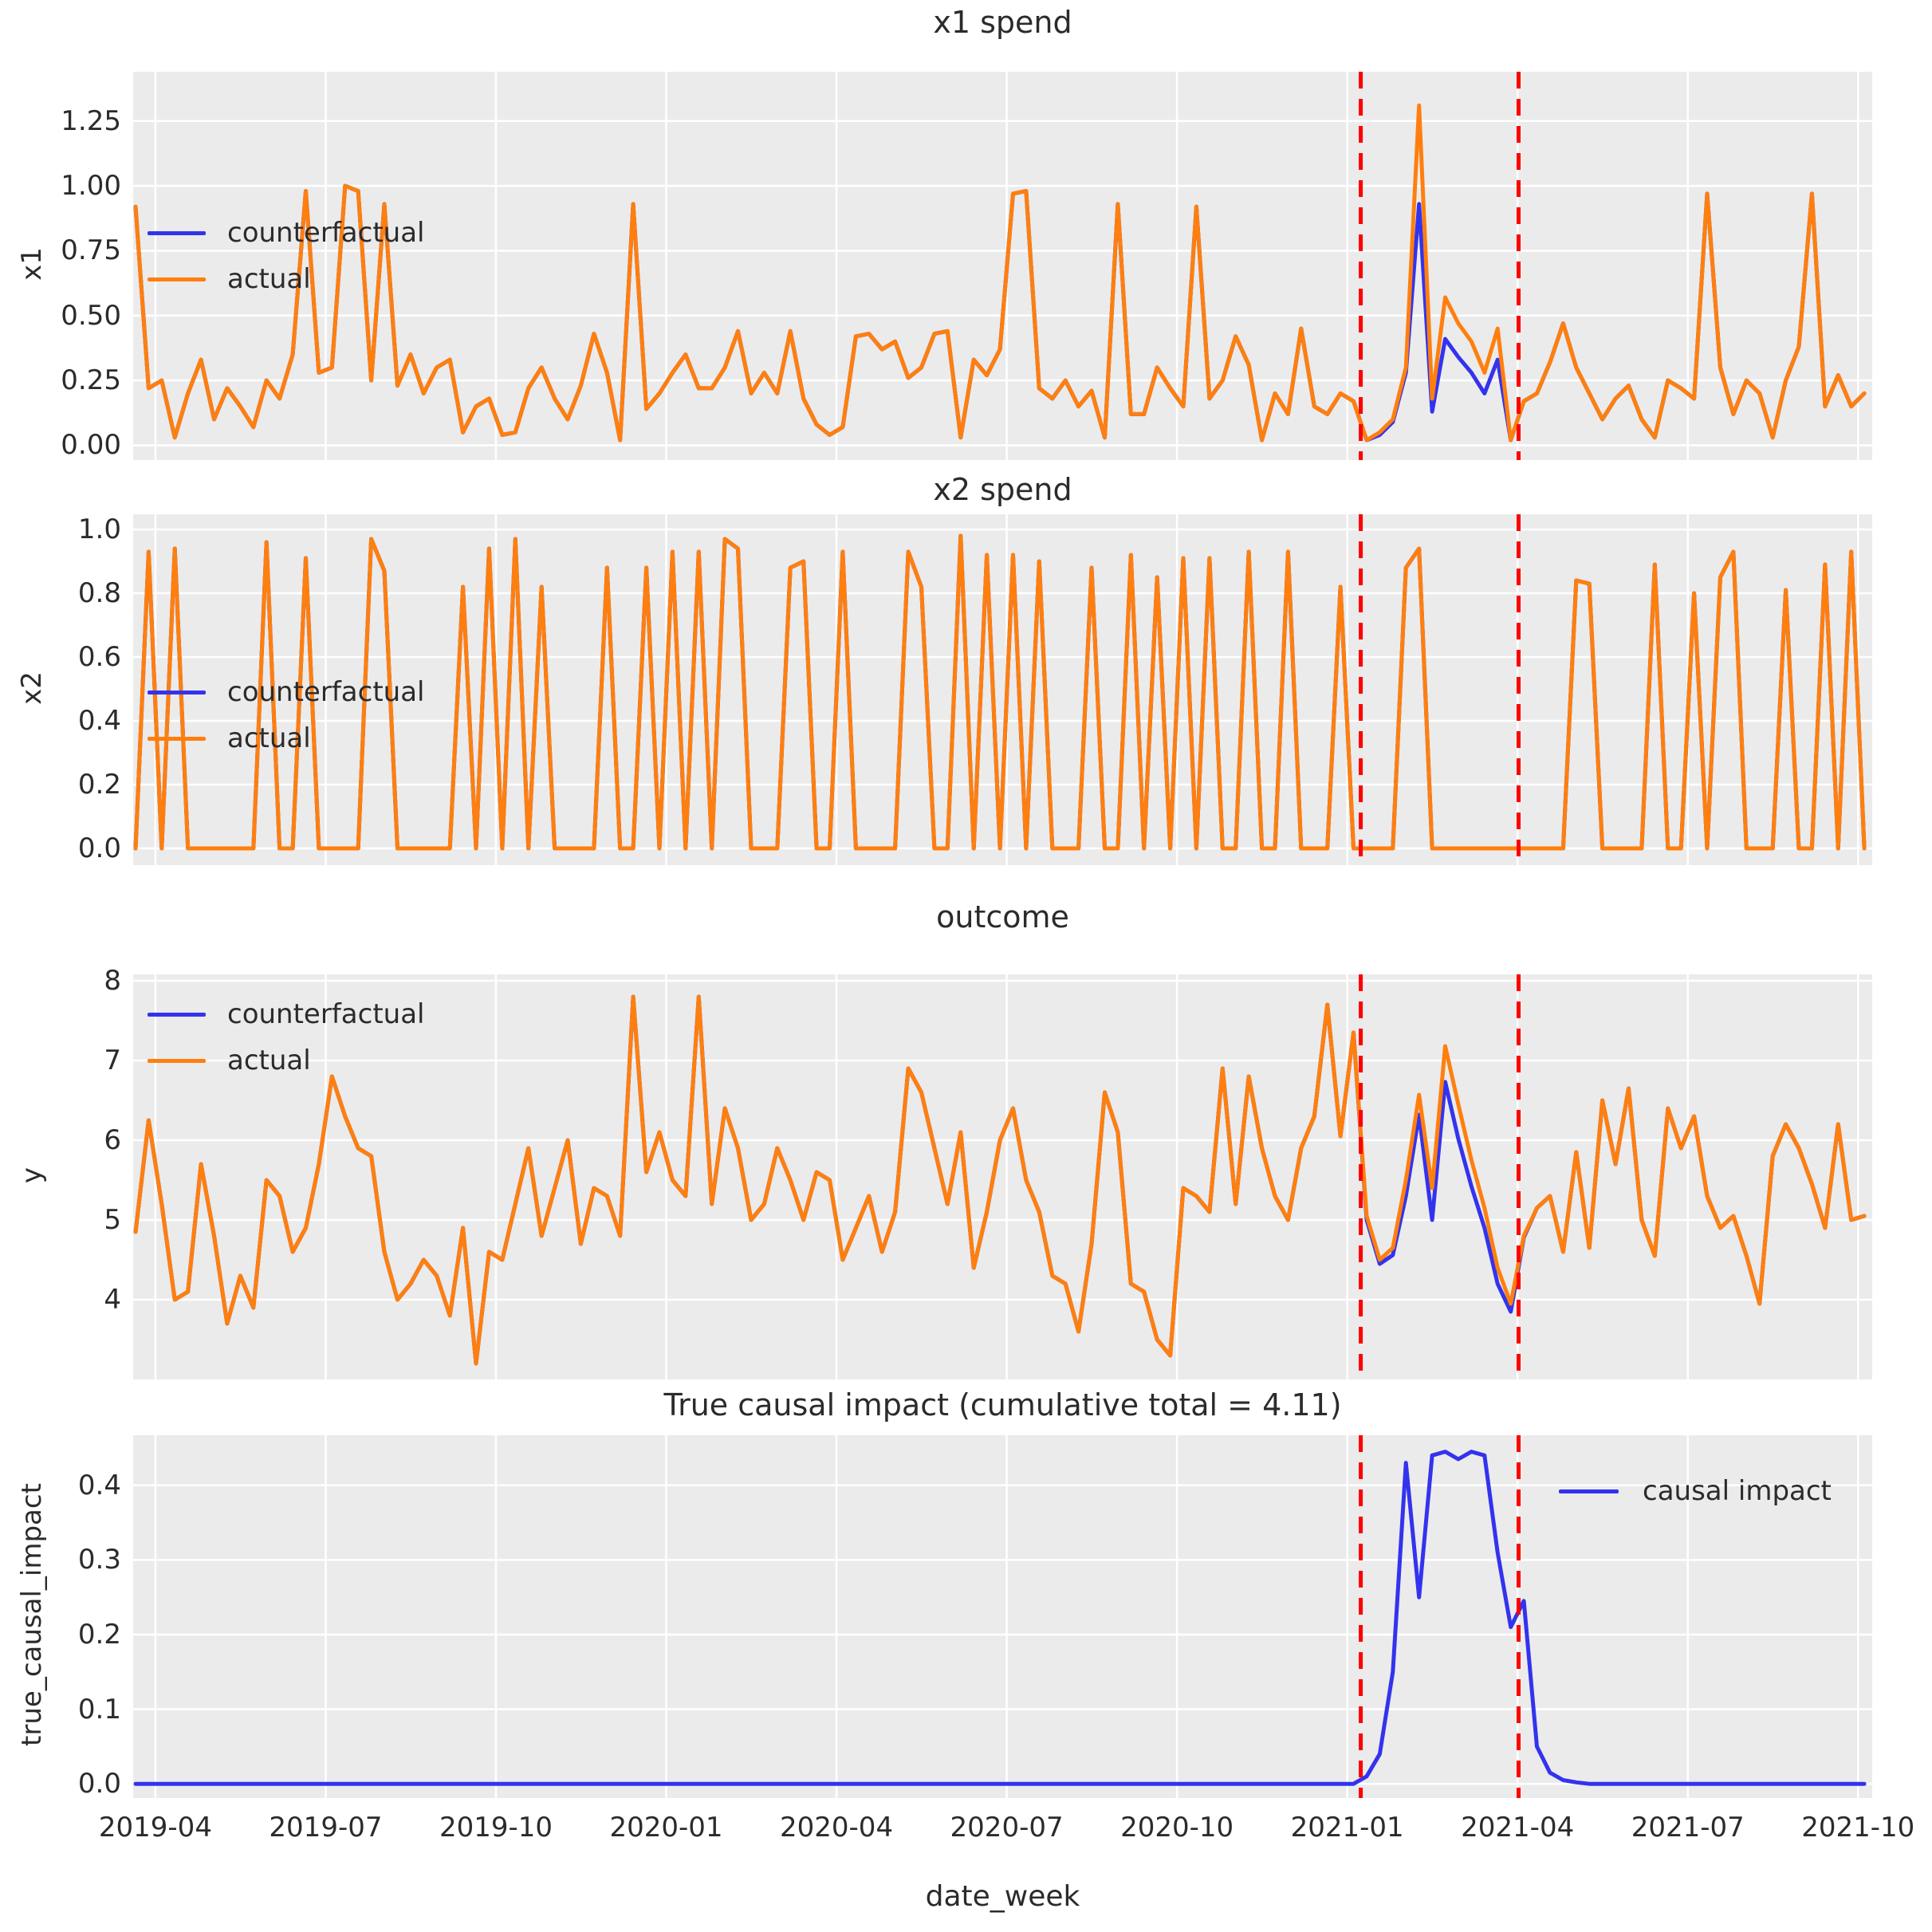  Describe the element at coordinates (91, 251) in the screenshot. I see `y-tick-label: 0.75` at that location.